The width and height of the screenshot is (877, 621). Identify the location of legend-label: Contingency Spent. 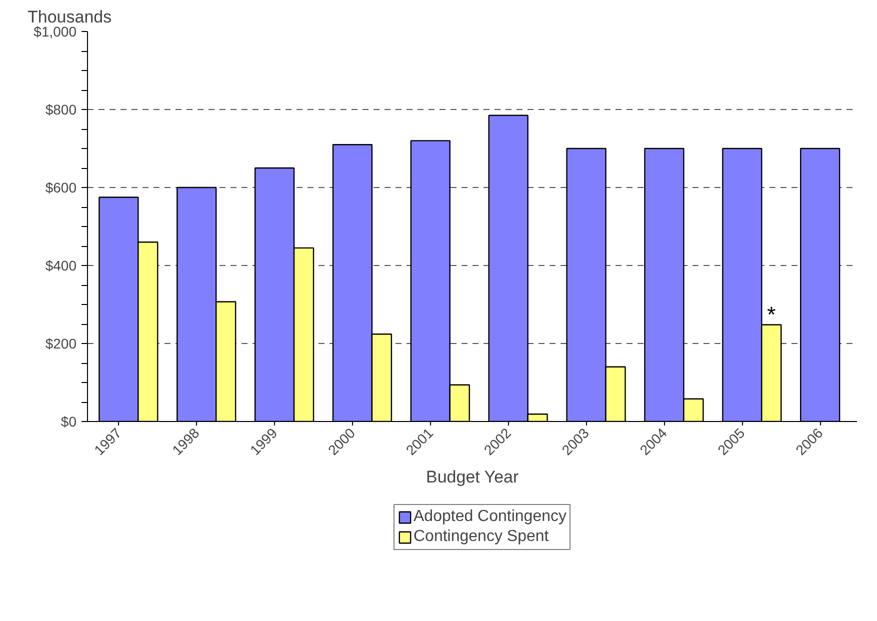
(481, 537).